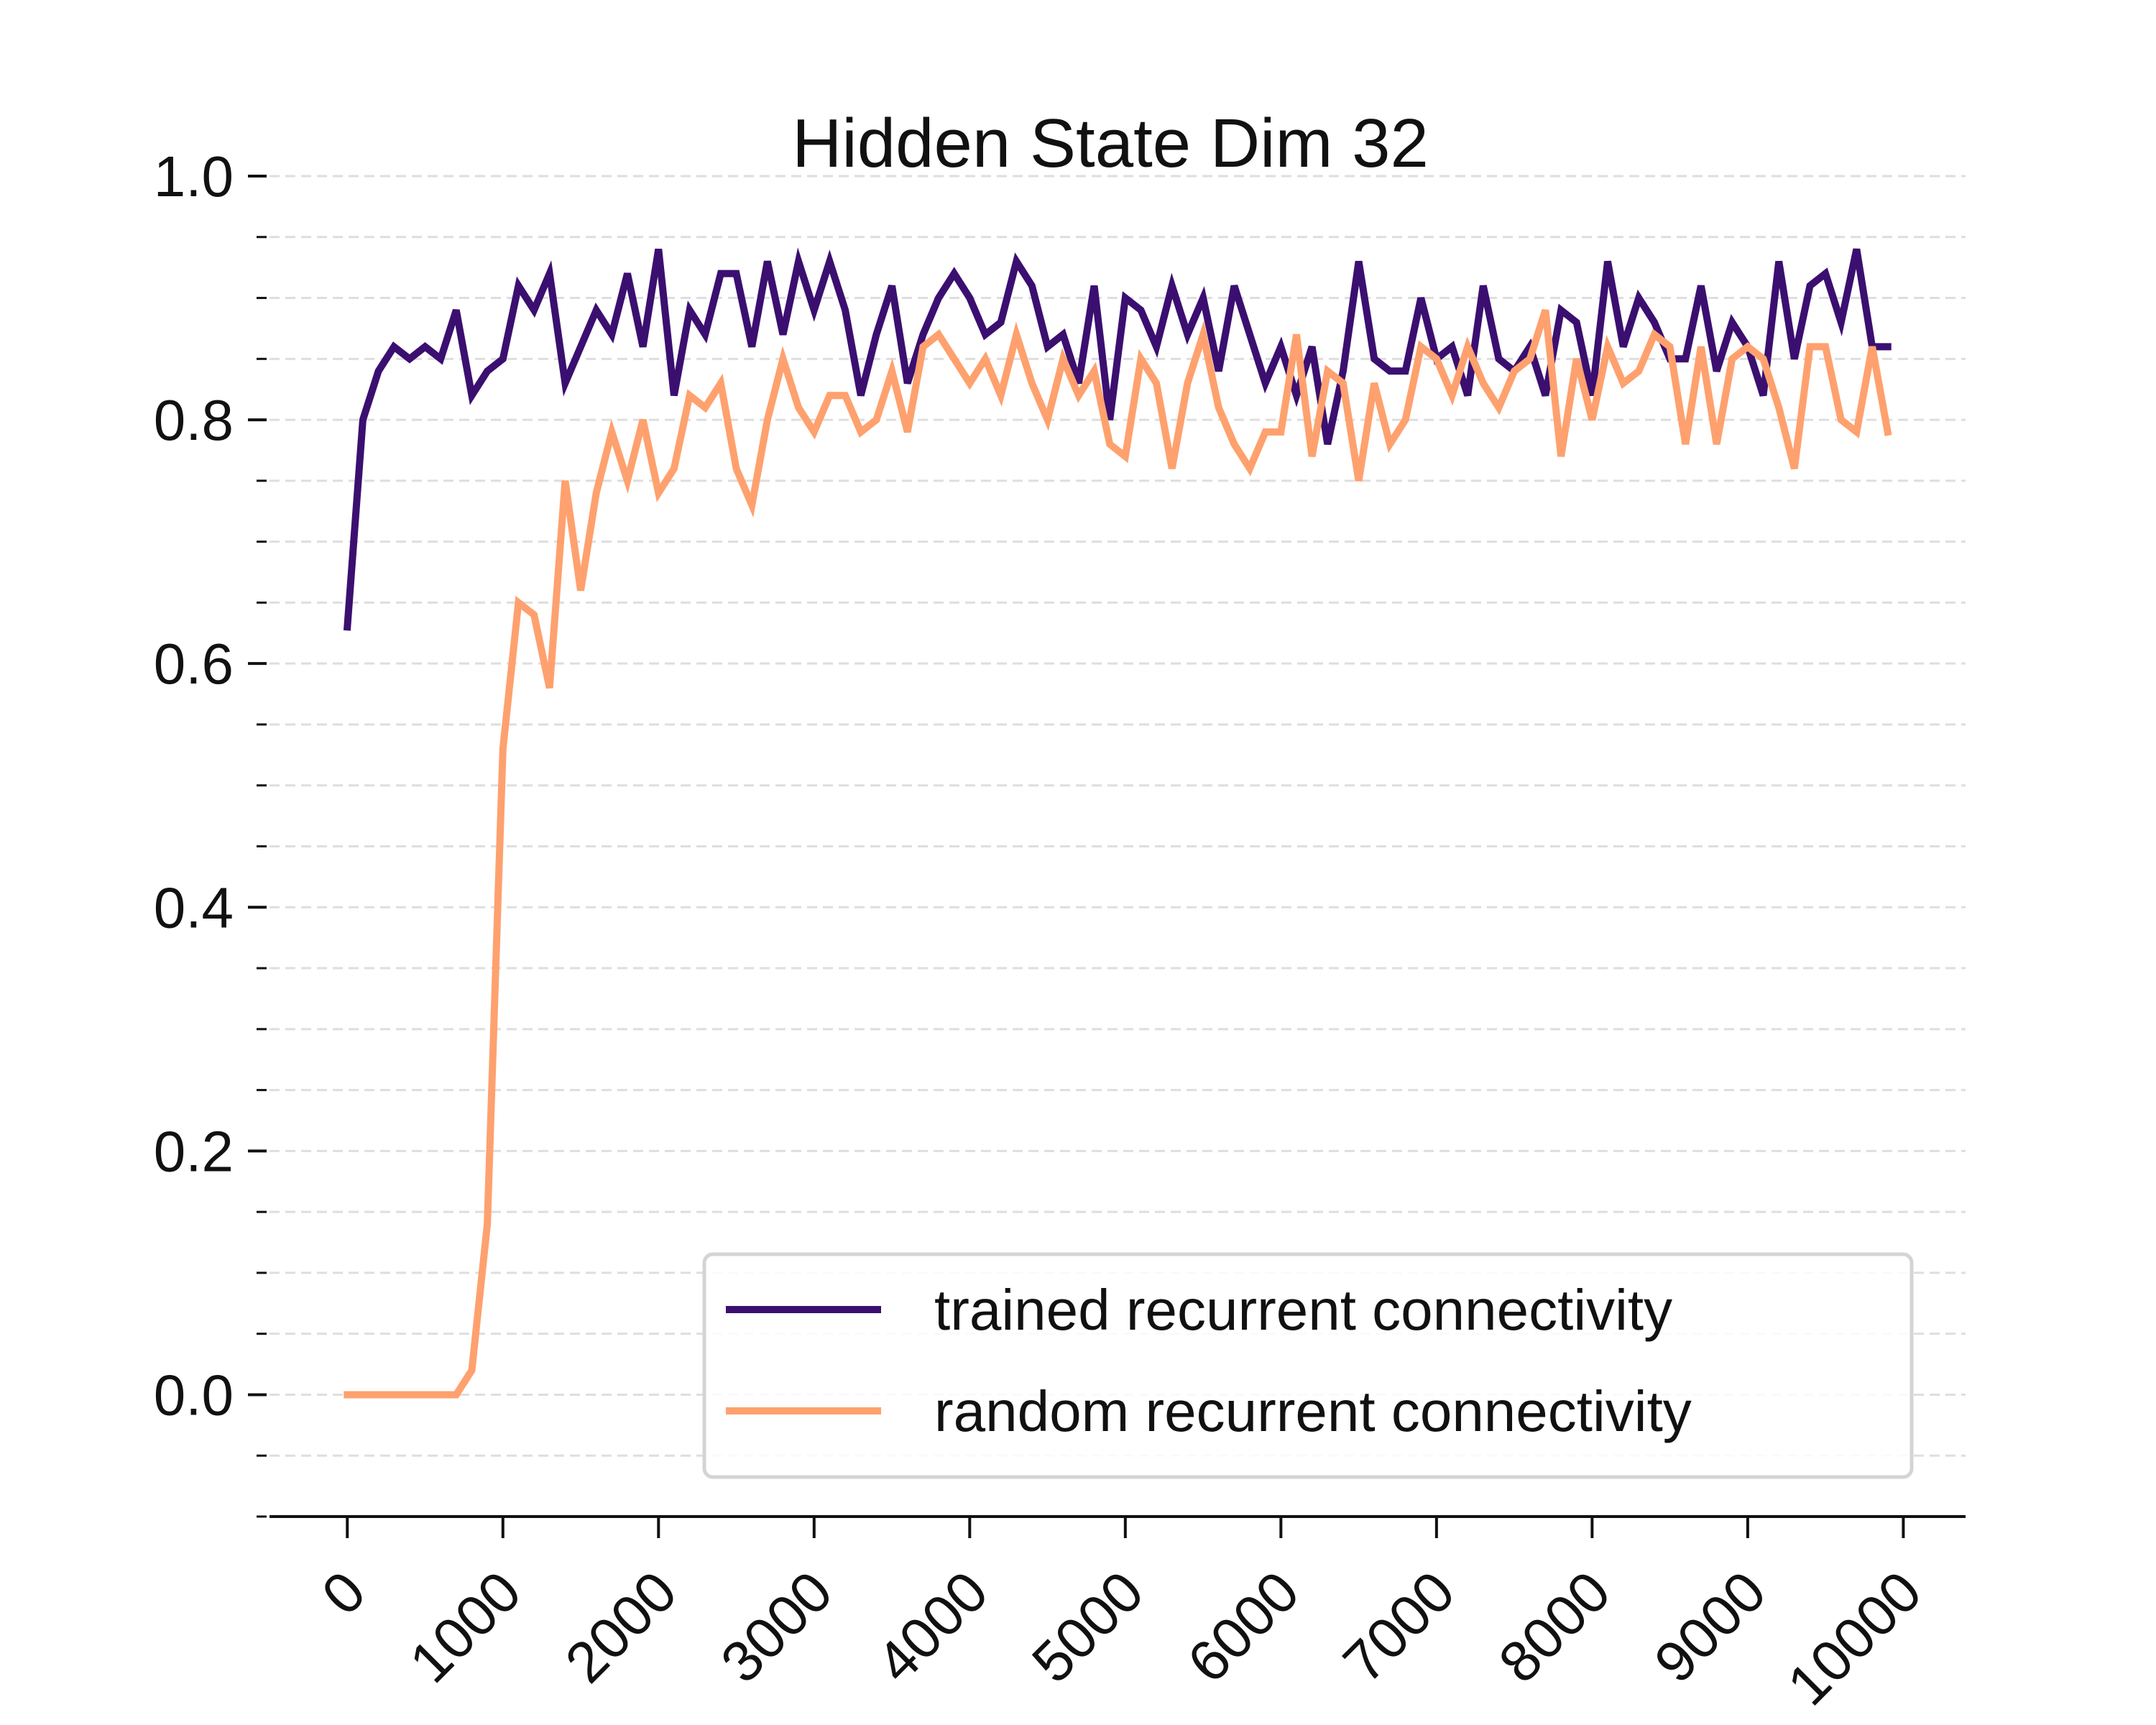 The height and width of the screenshot is (1725, 2156). What do you see at coordinates (194, 420) in the screenshot?
I see `y-tick-label: 0.8` at bounding box center [194, 420].